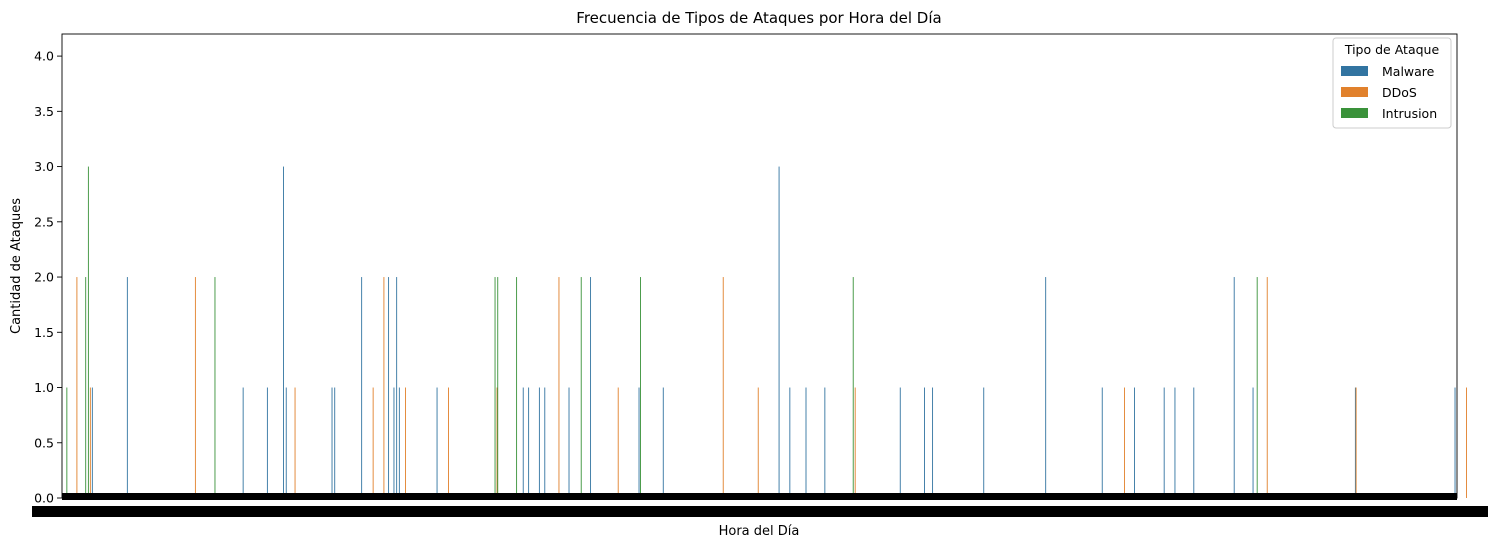  I want to click on y-axis: 0.0 0.5 1.0 1.5 2.0 2.5 3.0 3.5 4.0, so click(48, 277).